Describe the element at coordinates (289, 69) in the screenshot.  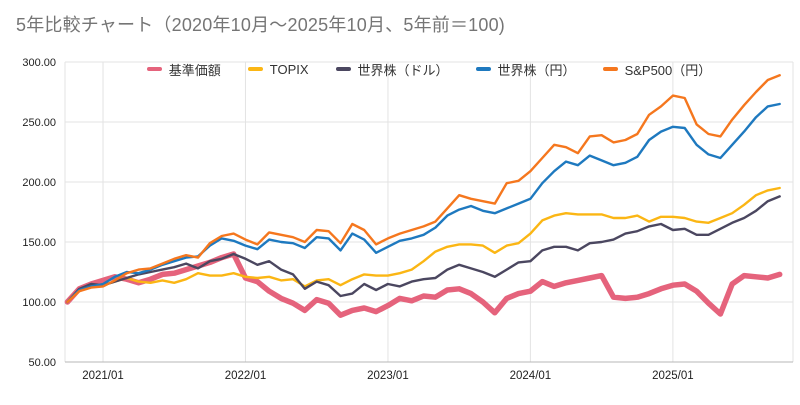
I see `legend-label-topix: TOPIX` at that location.